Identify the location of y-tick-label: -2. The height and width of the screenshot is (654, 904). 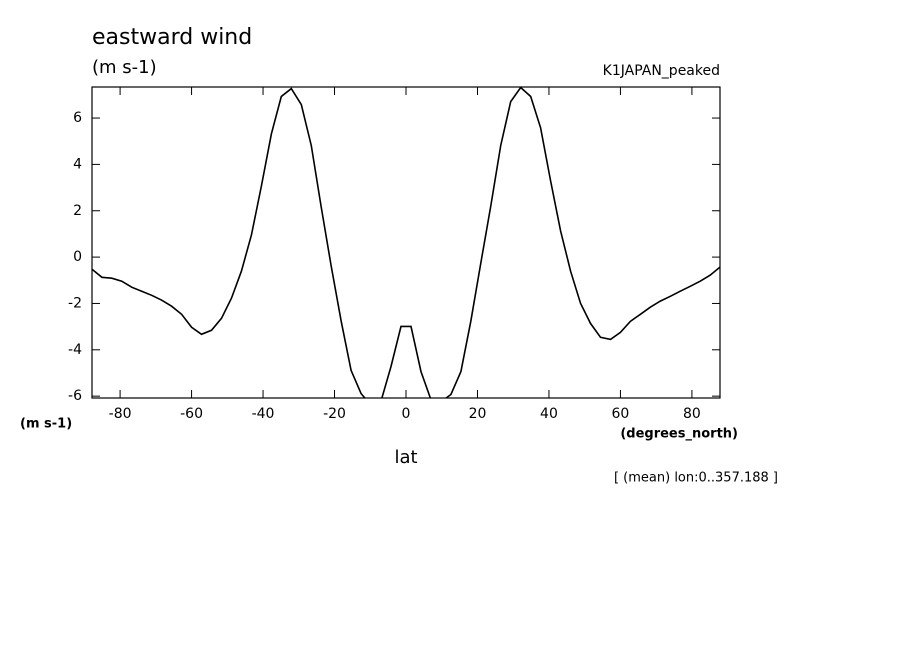
(75, 303).